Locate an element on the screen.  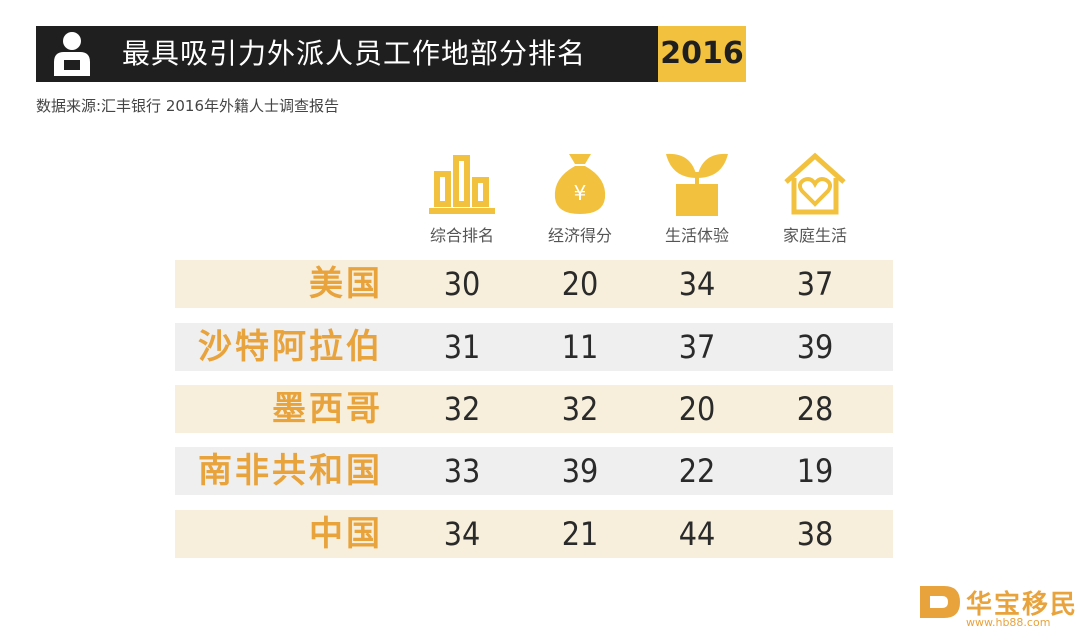
plant-pot-icon is located at coordinates (697, 184).